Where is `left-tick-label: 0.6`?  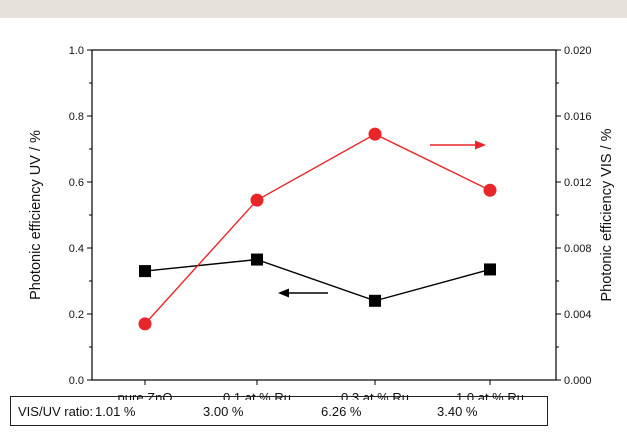 left-tick-label: 0.6 is located at coordinates (76, 183).